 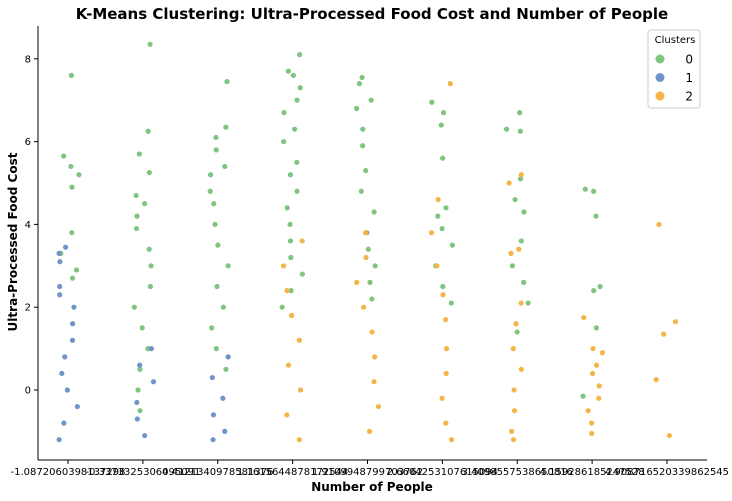 What do you see at coordinates (28, 59) in the screenshot?
I see `y-tick-label: 8` at bounding box center [28, 59].